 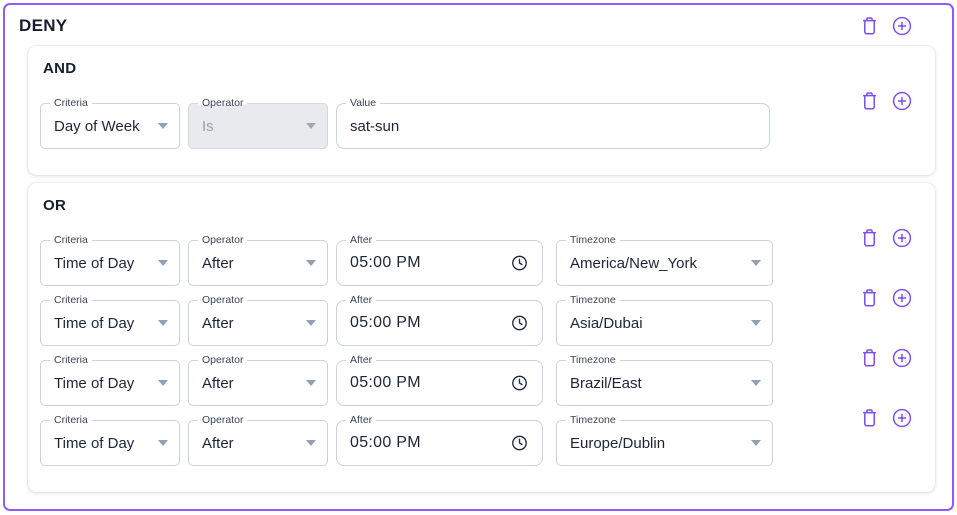 What do you see at coordinates (97, 126) in the screenshot?
I see `criteria-value: Day of Week` at bounding box center [97, 126].